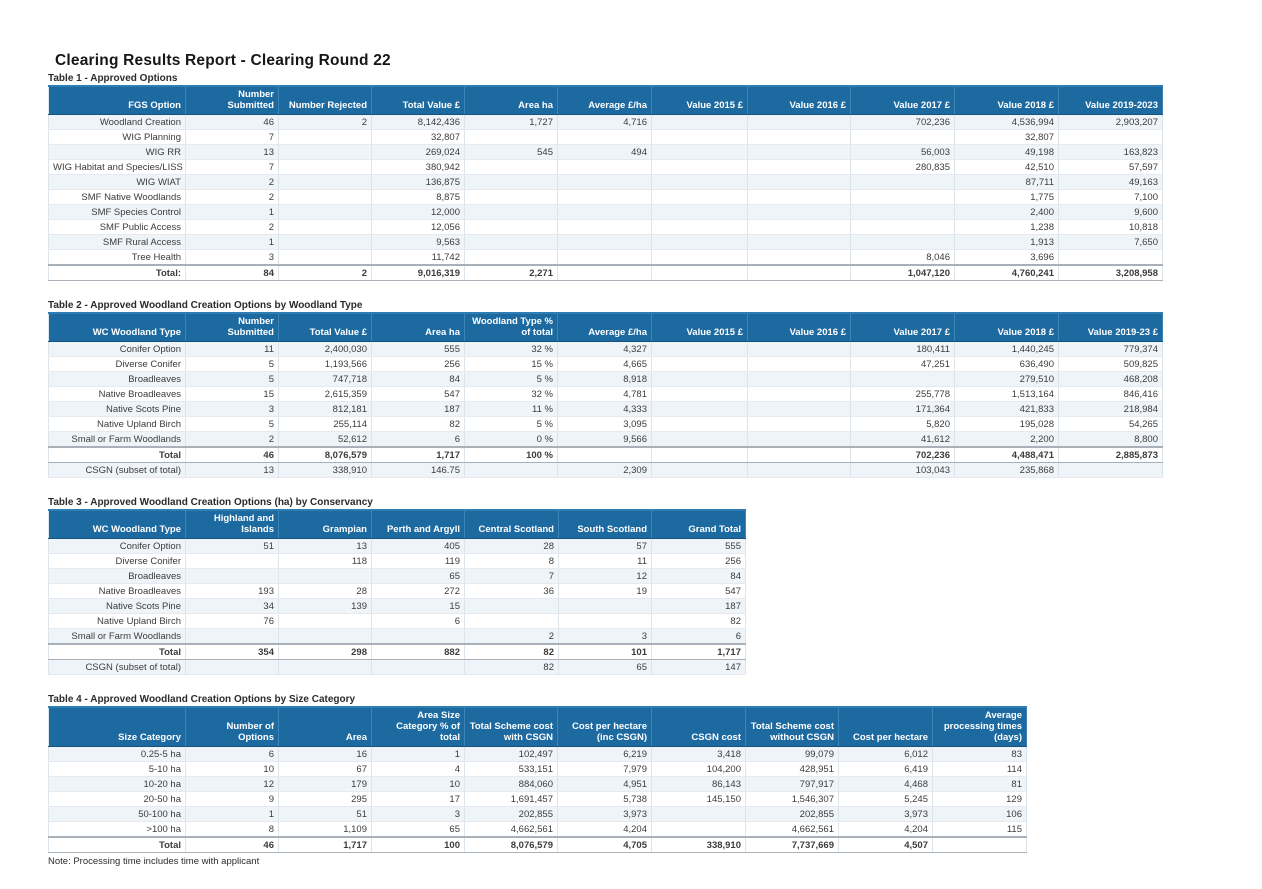  Describe the element at coordinates (902, 424) in the screenshot. I see `value-cell: 5,820` at that location.